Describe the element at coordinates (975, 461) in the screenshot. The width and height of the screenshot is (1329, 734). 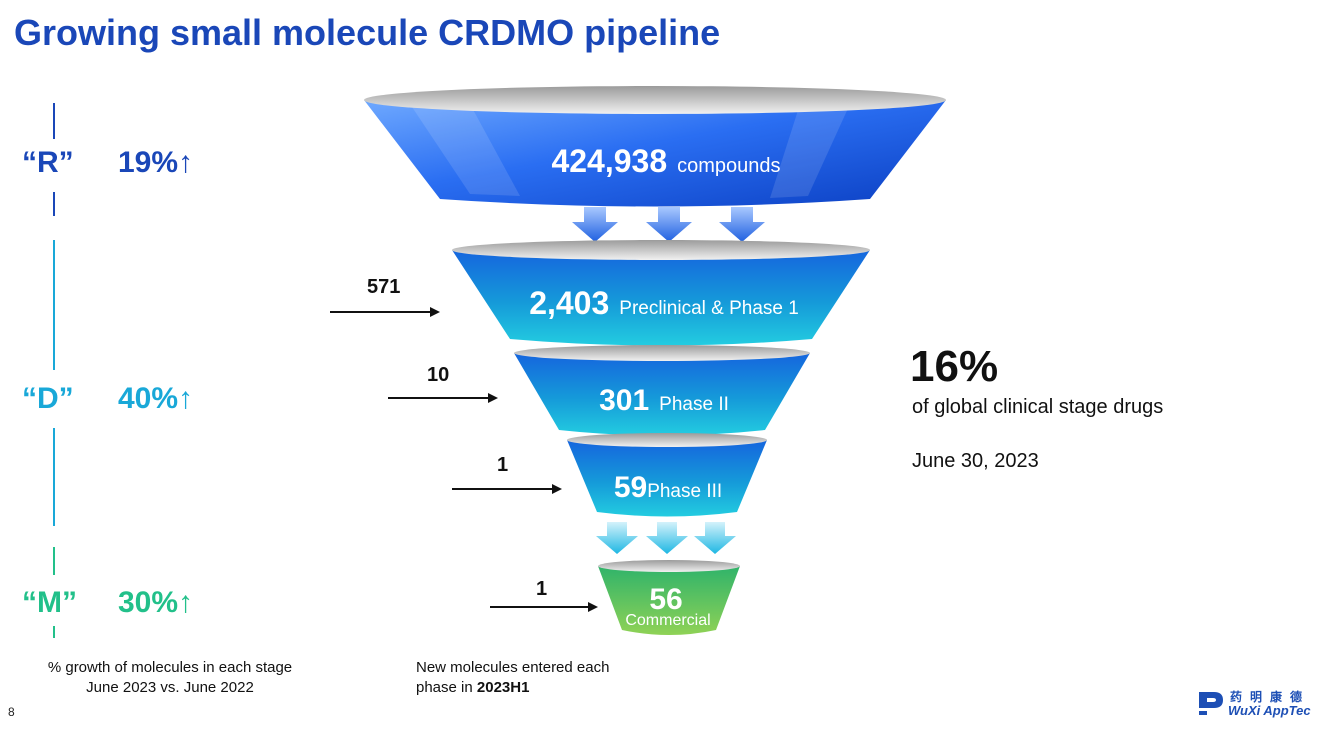
I see `global-share-date: June 30, 2023` at that location.